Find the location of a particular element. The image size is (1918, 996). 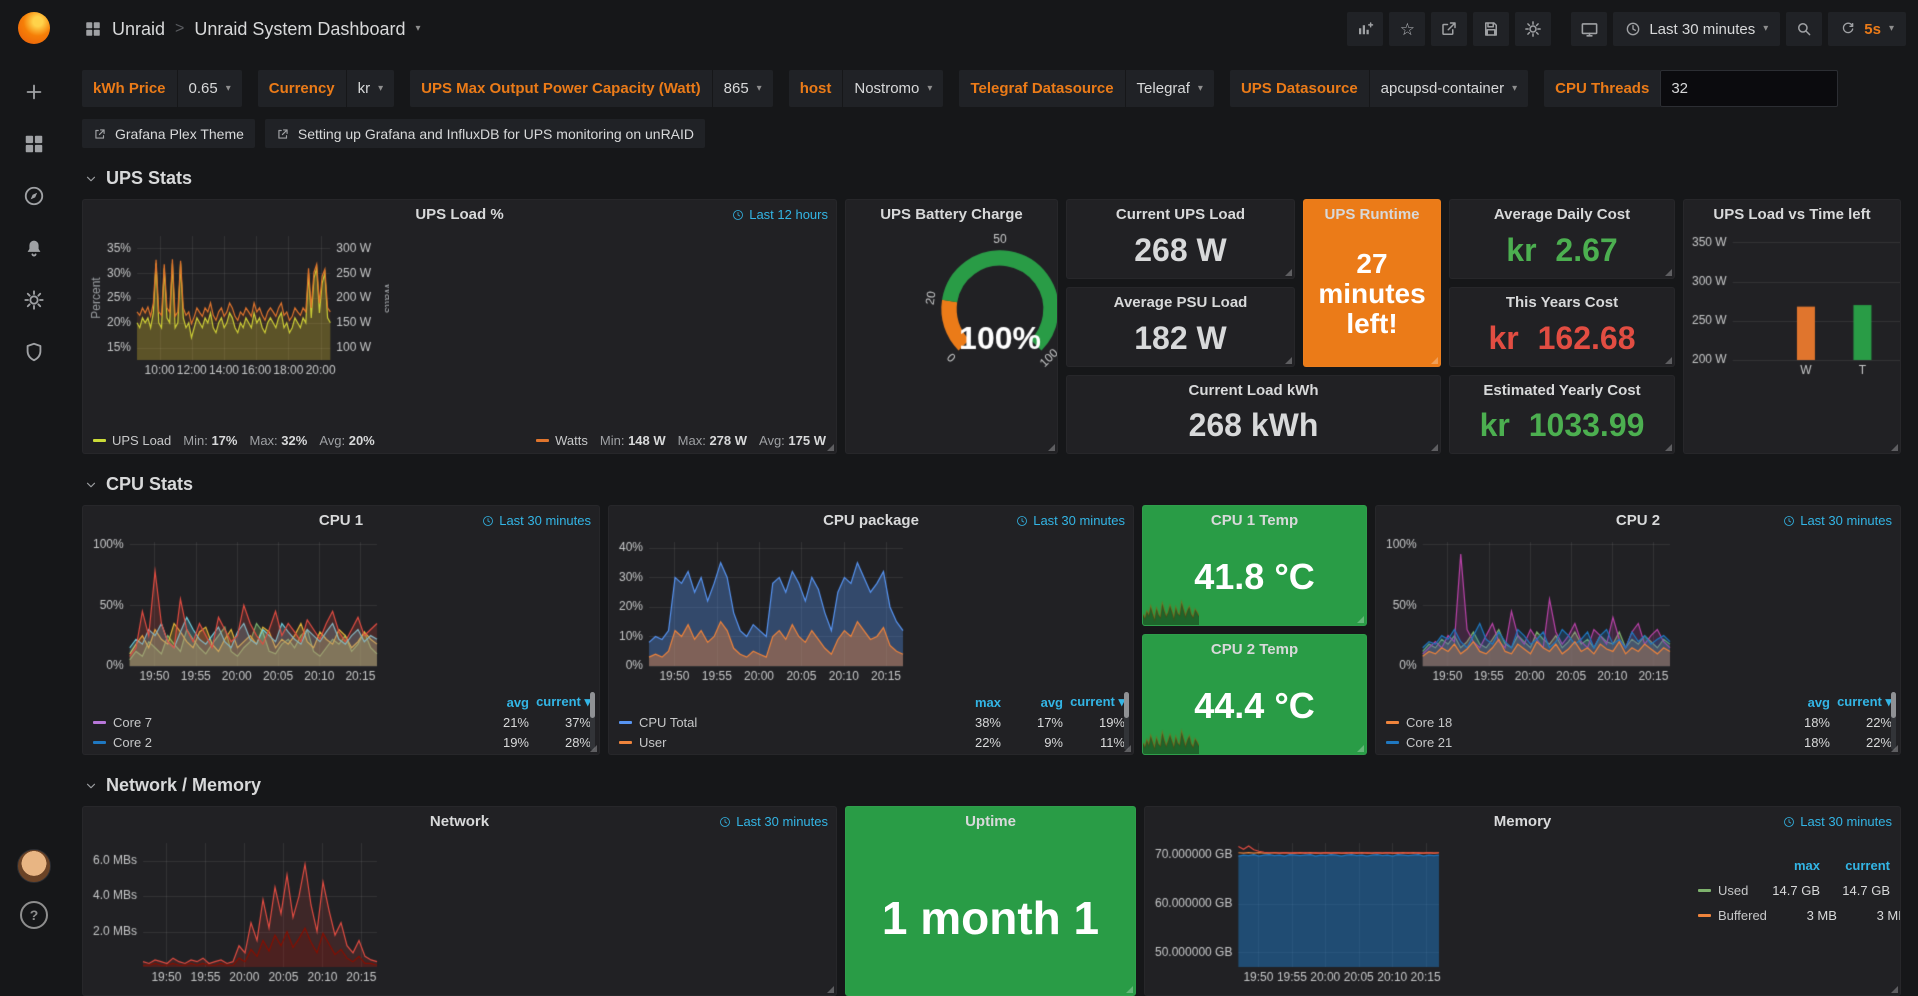

panel-title: CPU 1 is located at coordinates (341, 520).